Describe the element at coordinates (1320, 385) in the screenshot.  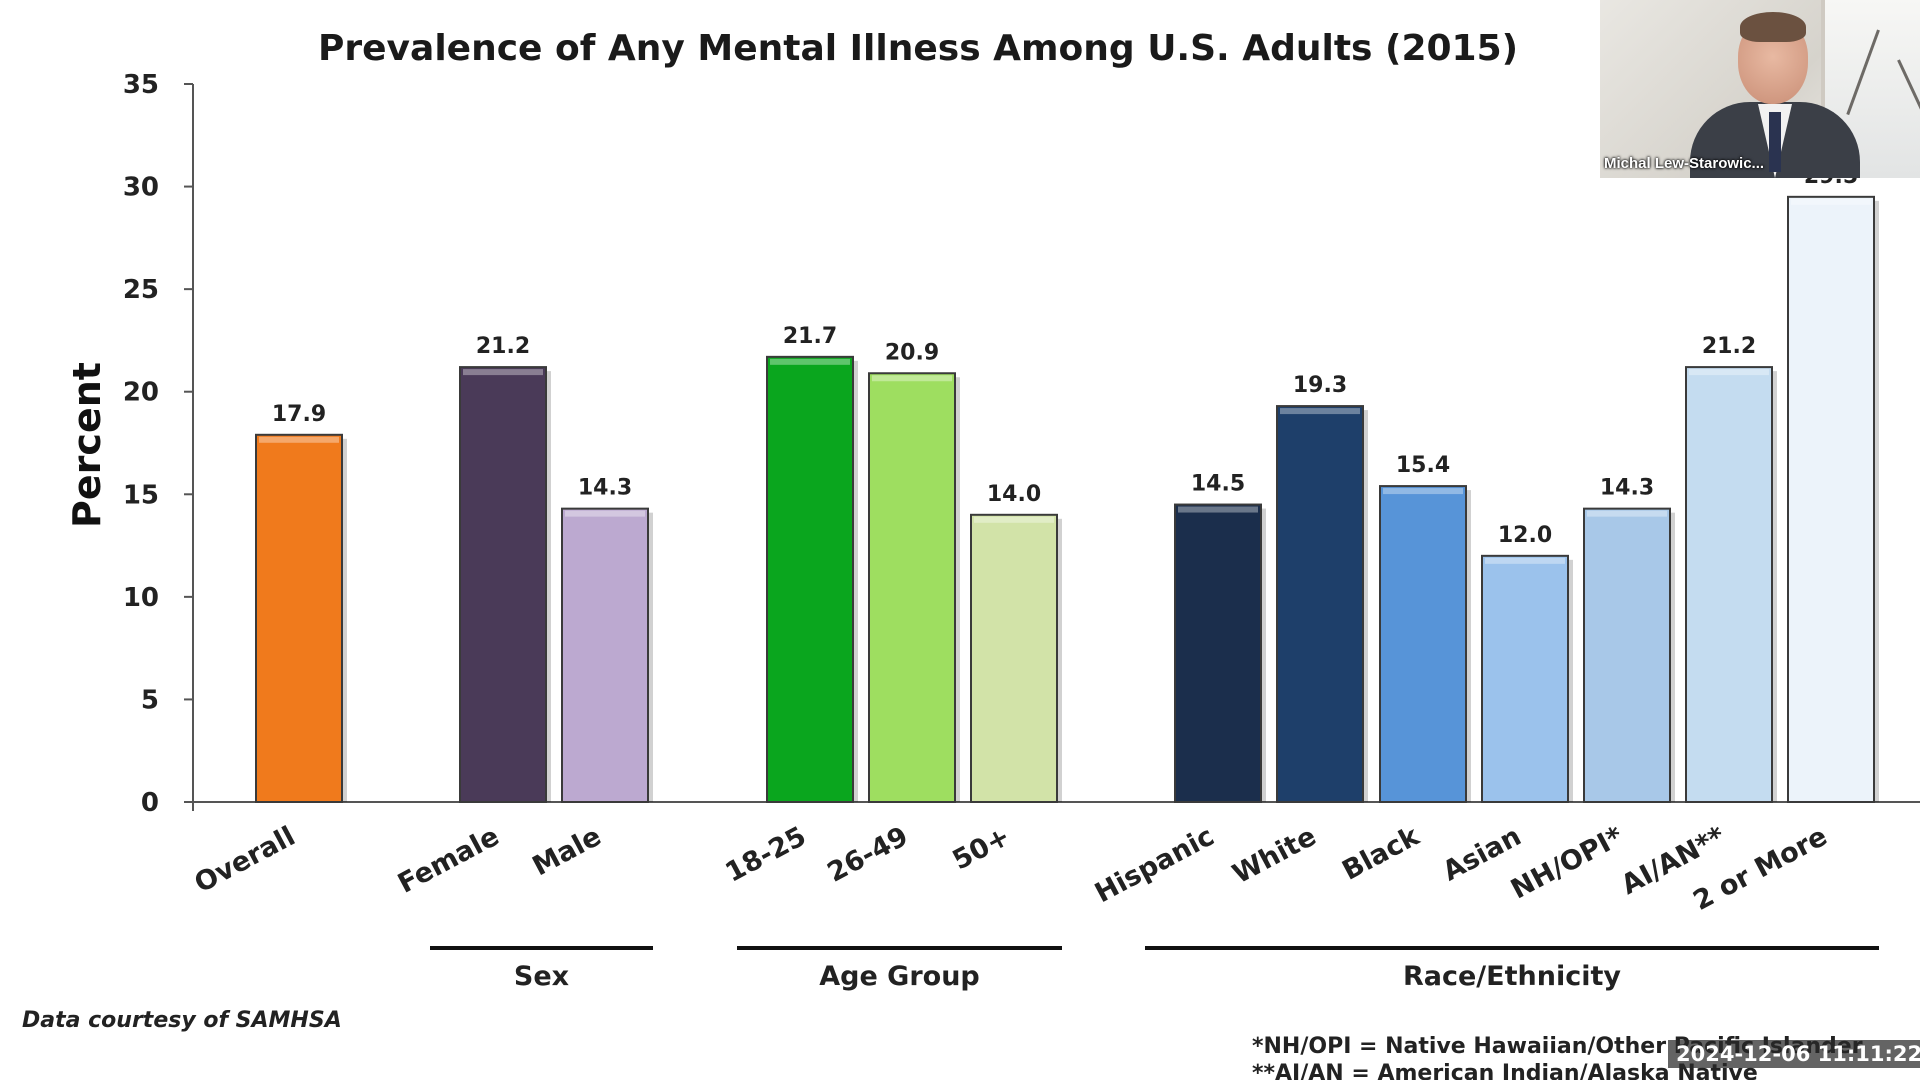
I see `data-label: 19.3` at that location.